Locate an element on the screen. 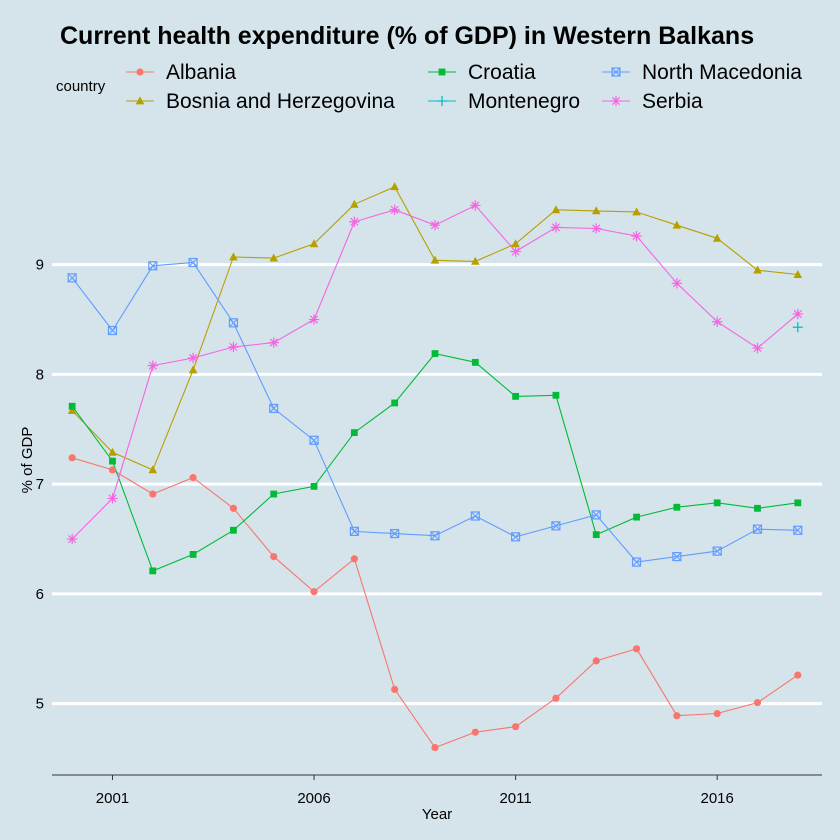 The width and height of the screenshot is (840, 840). y-ticks: 5 6 7 8 9 is located at coordinates (40, 485).